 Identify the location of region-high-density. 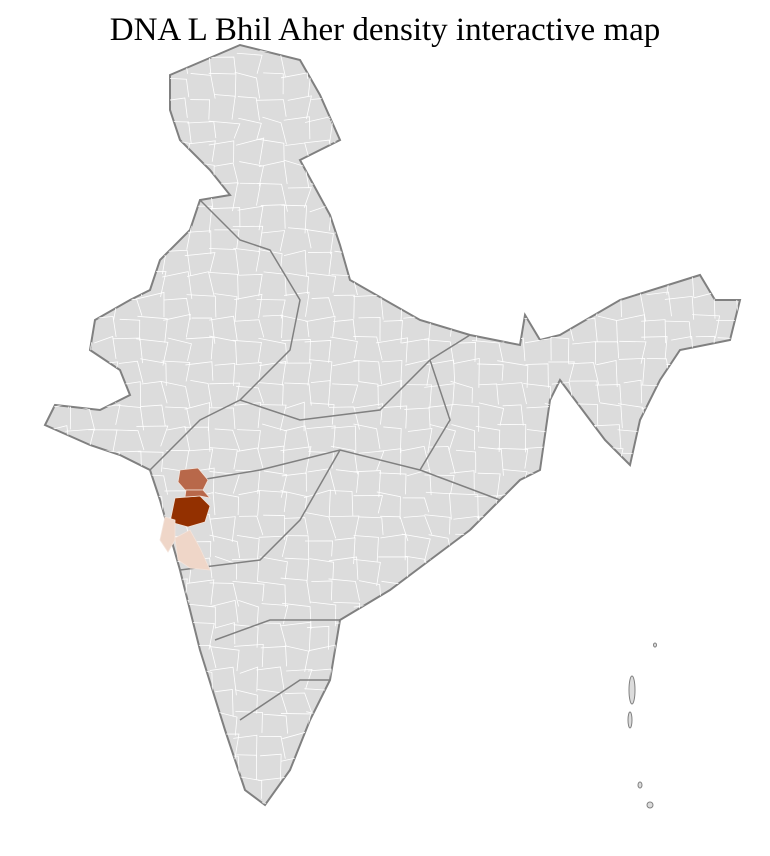
(190, 511).